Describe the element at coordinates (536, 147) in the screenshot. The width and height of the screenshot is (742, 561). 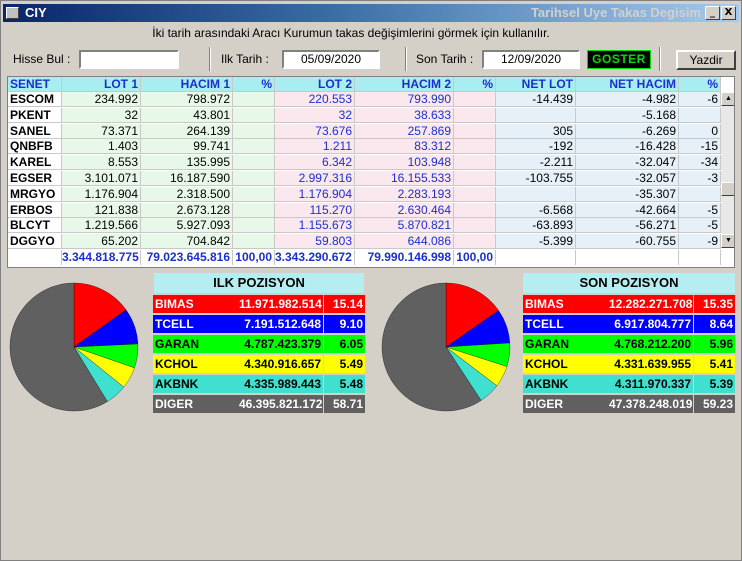
I see `cell-net-lot: -192` at that location.